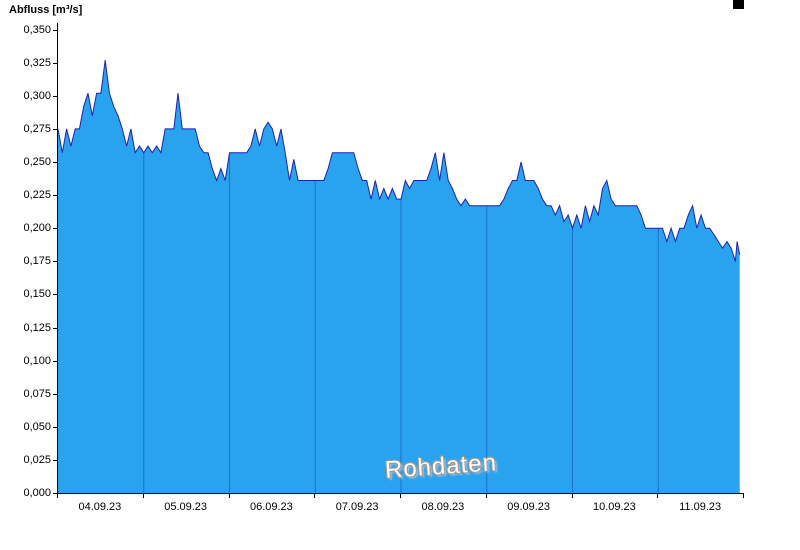  What do you see at coordinates (700, 507) in the screenshot?
I see `x-axis-tick-label: 11.09.23` at bounding box center [700, 507].